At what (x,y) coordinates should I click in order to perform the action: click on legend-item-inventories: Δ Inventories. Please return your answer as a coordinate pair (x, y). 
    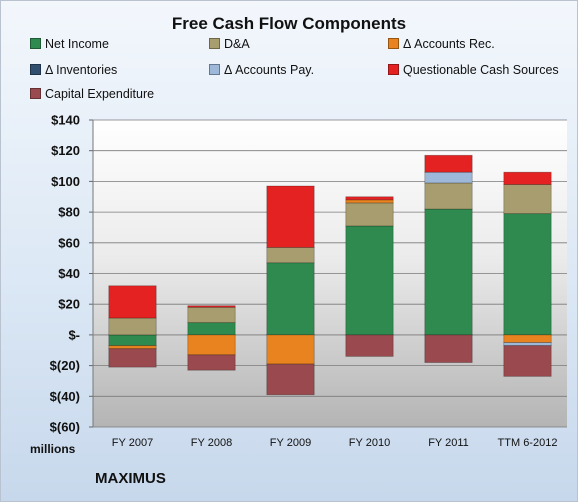
    Looking at the image, I should click on (73, 70).